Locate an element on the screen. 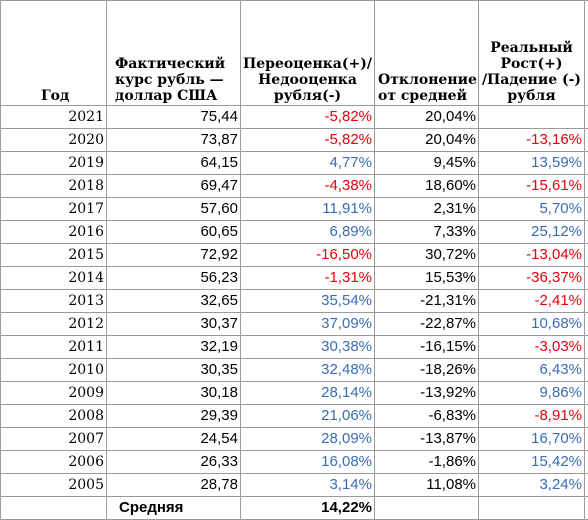 The height and width of the screenshot is (520, 588). cell-over-under: -5,82% is located at coordinates (308, 140).